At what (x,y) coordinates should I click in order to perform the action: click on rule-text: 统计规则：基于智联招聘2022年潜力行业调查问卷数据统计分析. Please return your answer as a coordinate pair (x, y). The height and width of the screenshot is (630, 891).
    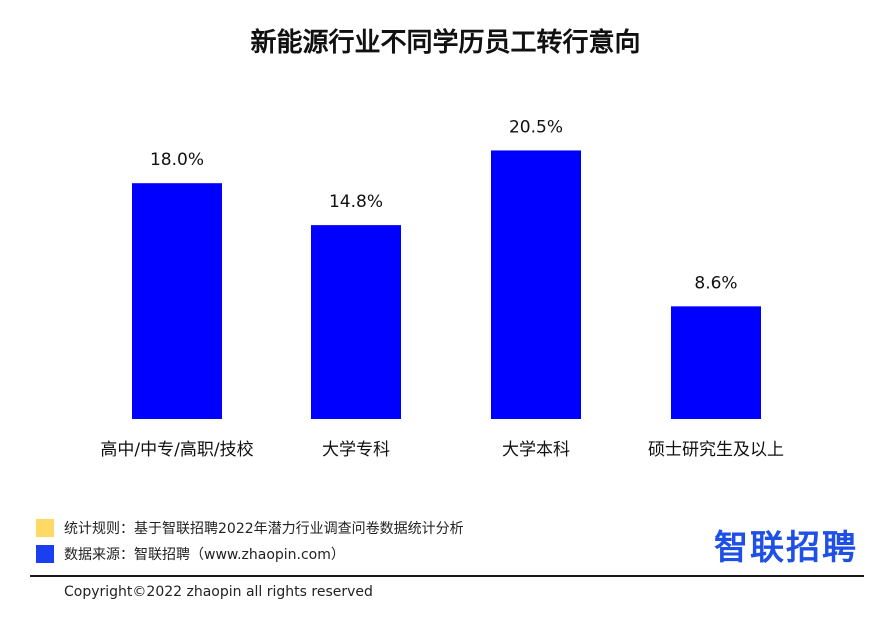
    Looking at the image, I should click on (264, 529).